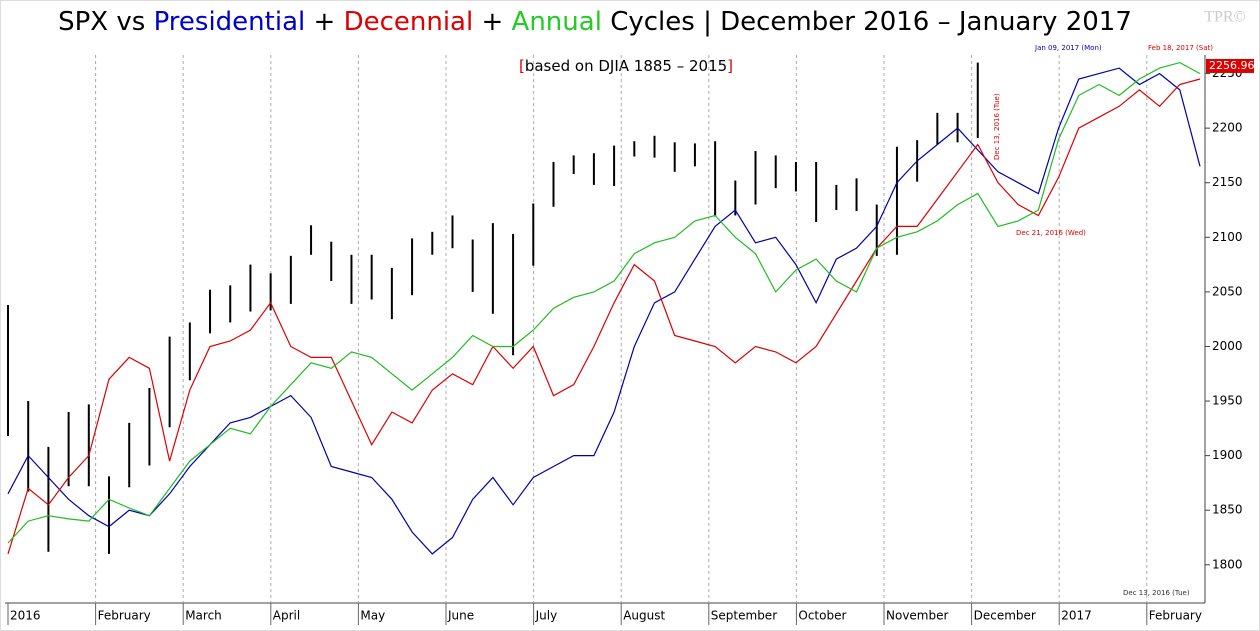  I want to click on x-tick-label: June, so click(460, 616).